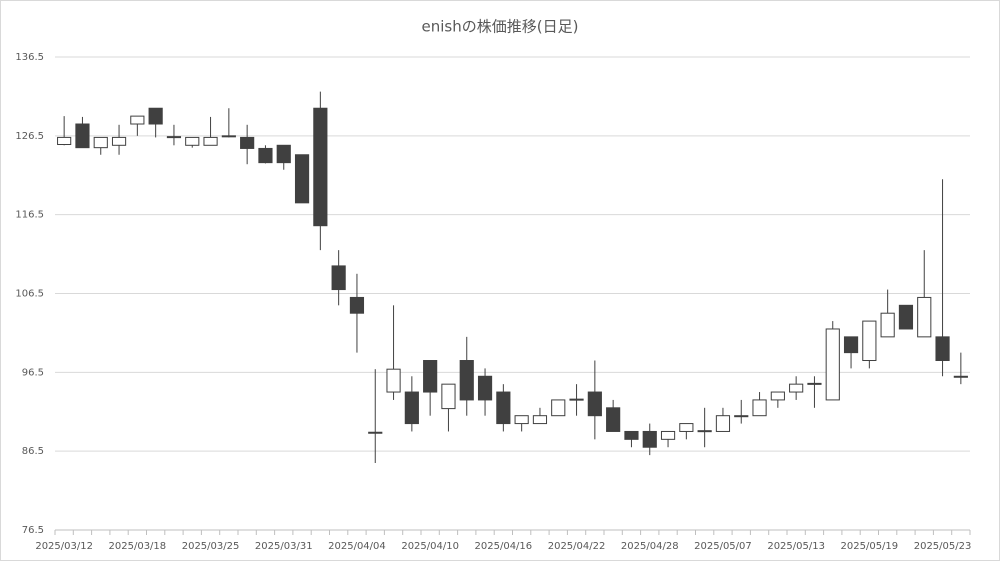  I want to click on y-tick-label: 126.5, so click(29, 136).